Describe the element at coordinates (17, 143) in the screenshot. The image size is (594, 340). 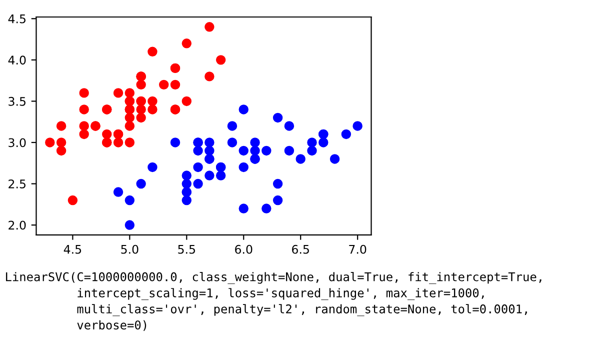
I see `y-tick-label: 3.0` at that location.